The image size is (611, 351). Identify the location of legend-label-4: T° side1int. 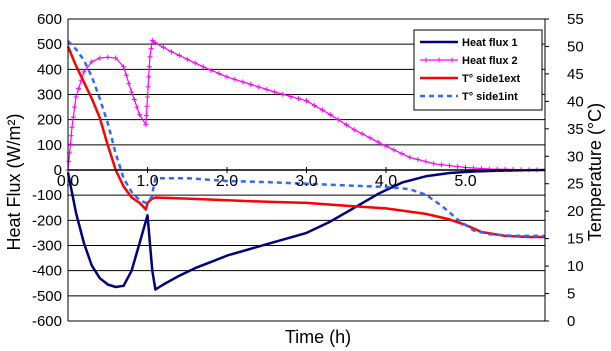
(490, 97).